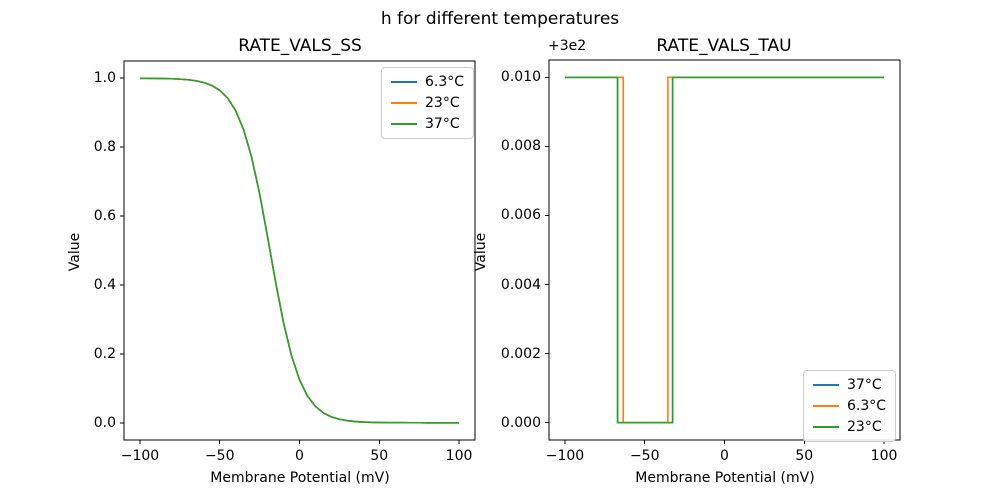 The image size is (1000, 500). What do you see at coordinates (104, 353) in the screenshot?
I see `ss-ytick-label: 0.2` at bounding box center [104, 353].